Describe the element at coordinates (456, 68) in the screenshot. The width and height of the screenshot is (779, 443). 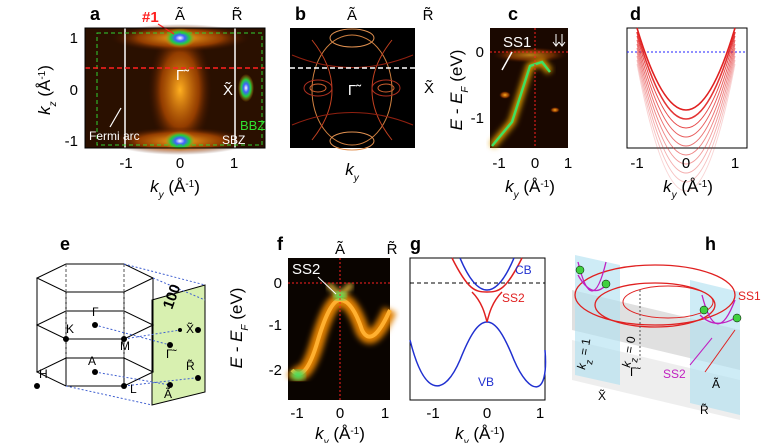
I see `y-axis-label: (eV)` at that location.